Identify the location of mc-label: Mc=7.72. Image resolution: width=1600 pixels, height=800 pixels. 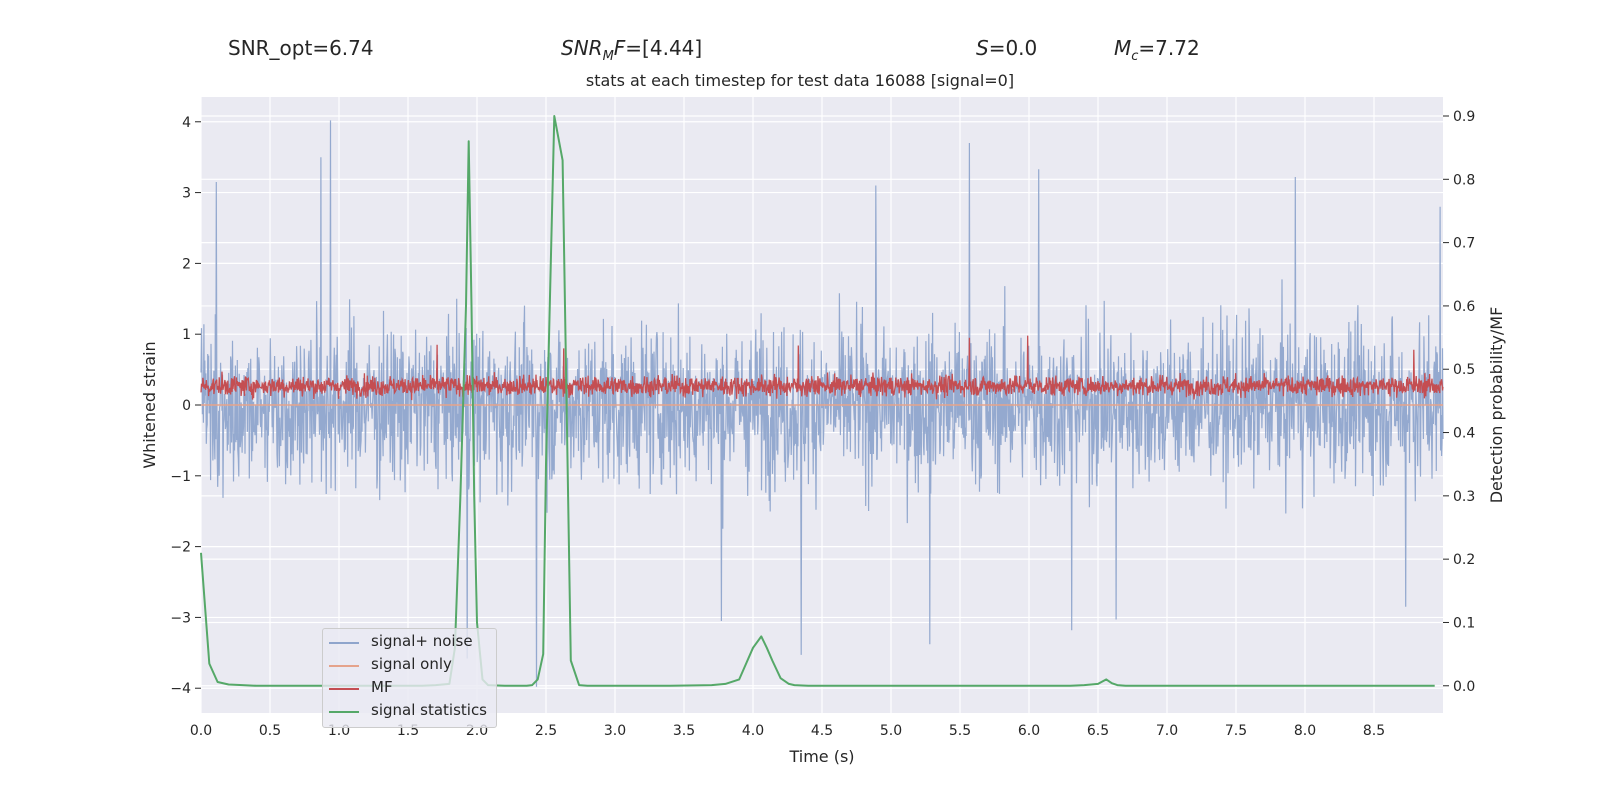
(1157, 50).